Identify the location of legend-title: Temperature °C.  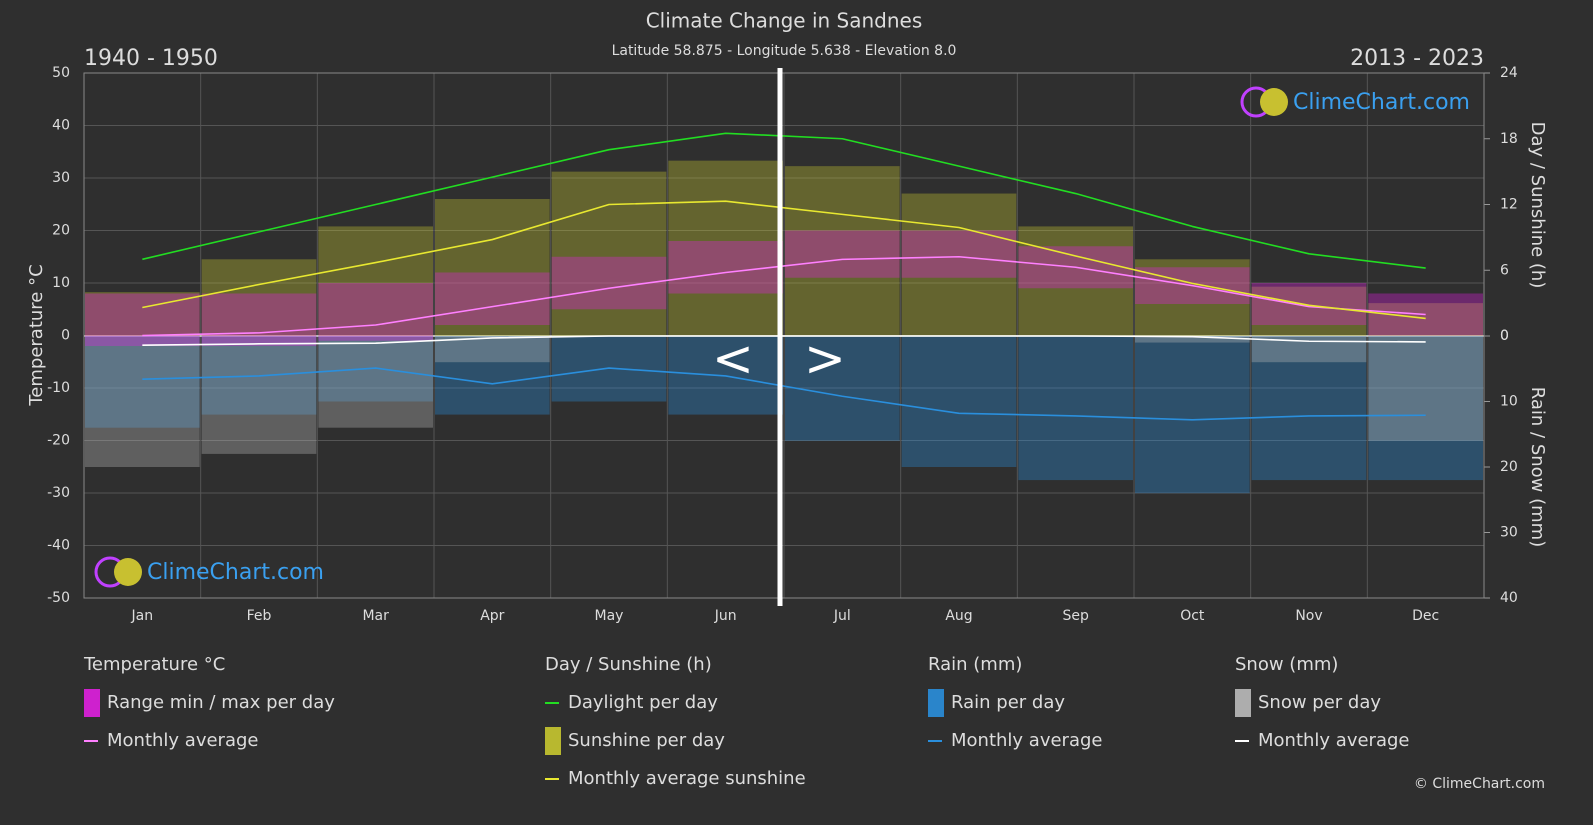
(154, 664).